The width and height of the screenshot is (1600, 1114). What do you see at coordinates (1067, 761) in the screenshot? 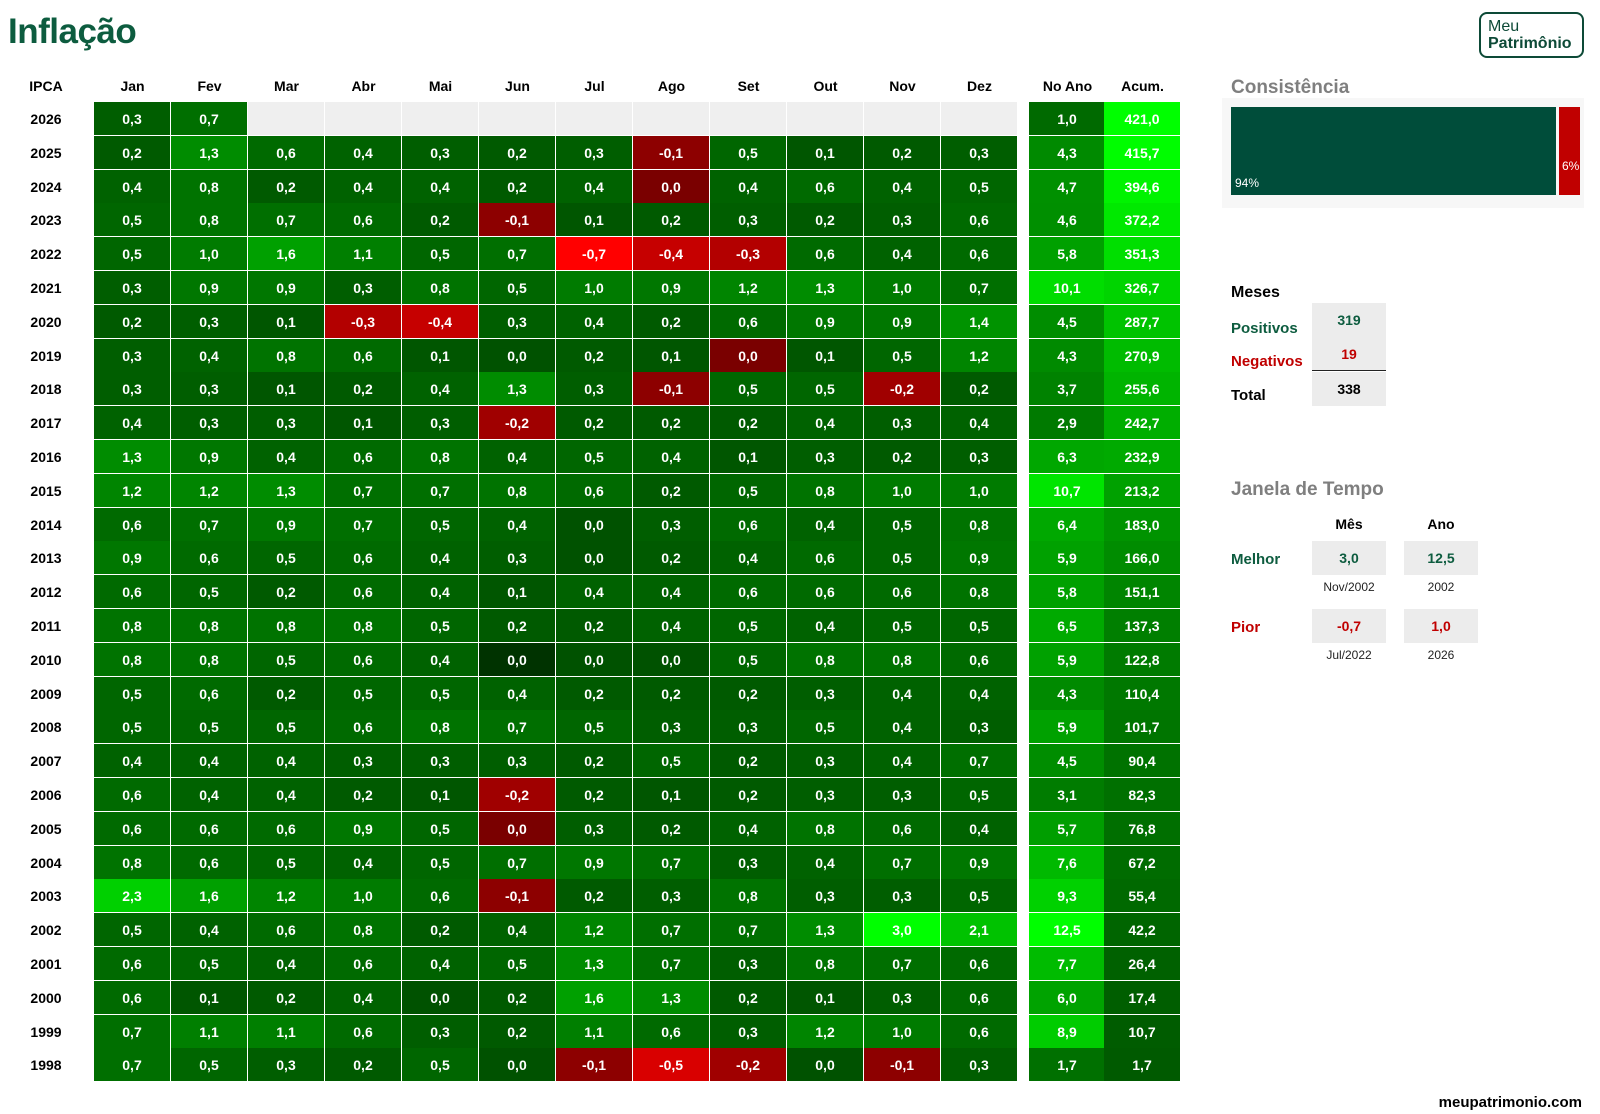
I see `no-ano-cell: 4,5` at bounding box center [1067, 761].